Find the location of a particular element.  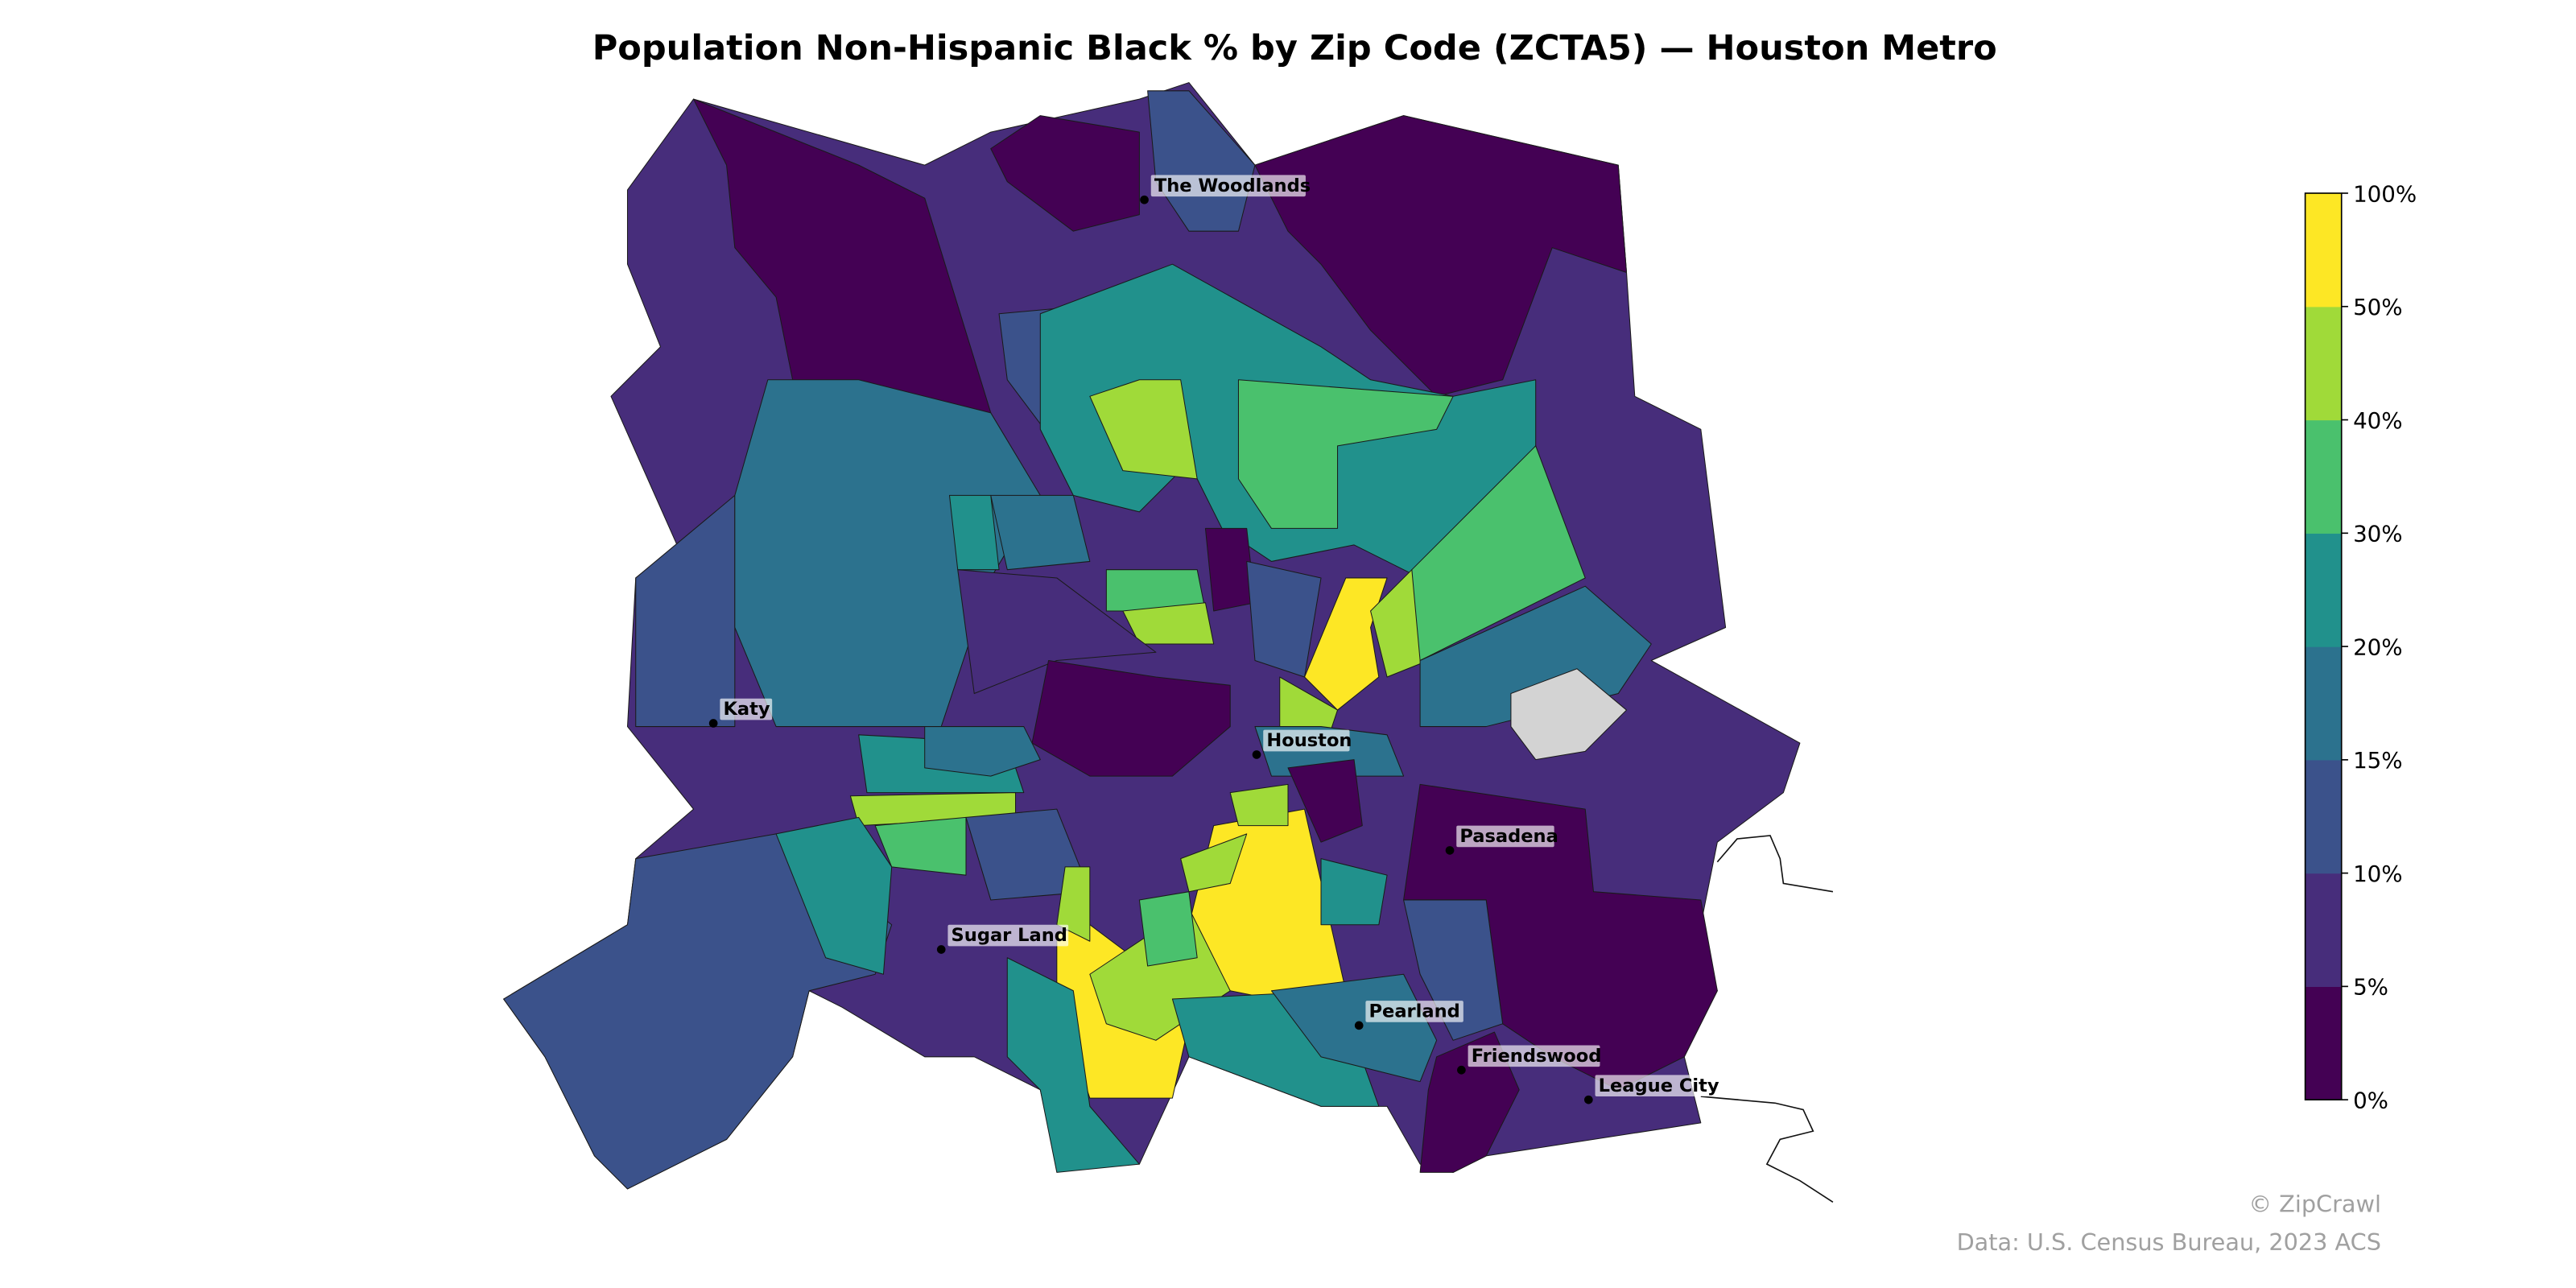

city-marker: Sugar Land is located at coordinates (1002, 939).